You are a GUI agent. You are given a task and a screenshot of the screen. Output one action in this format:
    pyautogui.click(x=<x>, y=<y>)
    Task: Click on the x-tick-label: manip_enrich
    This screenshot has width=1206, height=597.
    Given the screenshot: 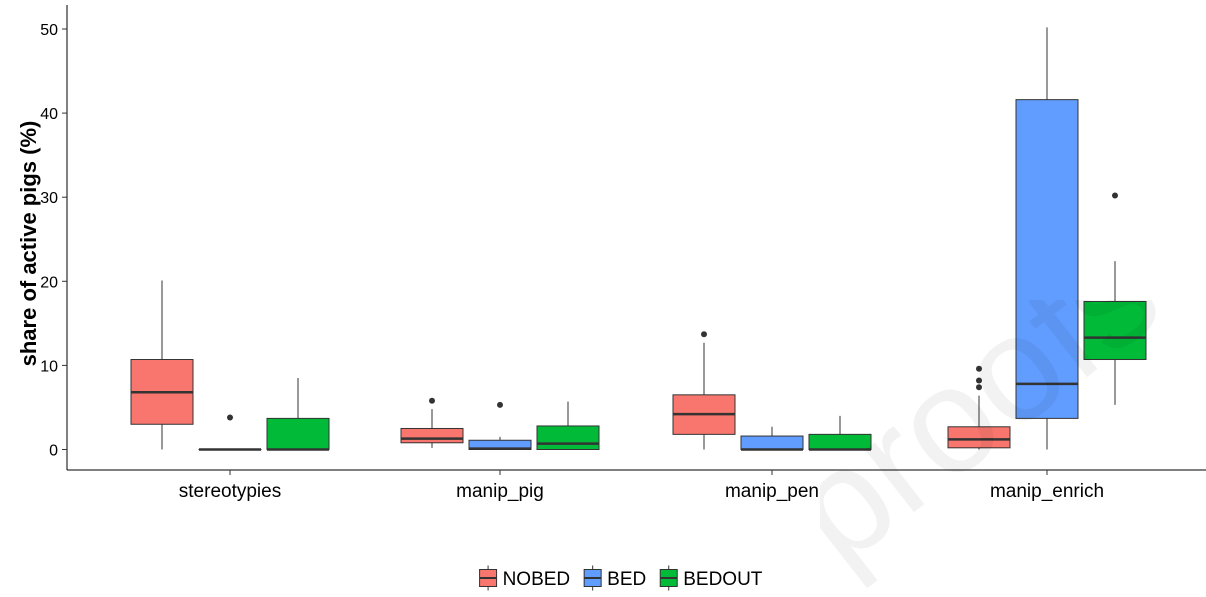 What is the action you would take?
    pyautogui.click(x=1047, y=491)
    